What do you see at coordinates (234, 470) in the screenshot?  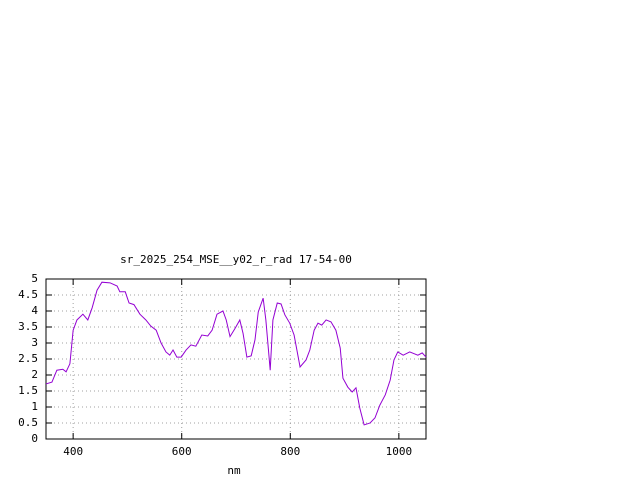 I see `x-axis-label: nm` at bounding box center [234, 470].